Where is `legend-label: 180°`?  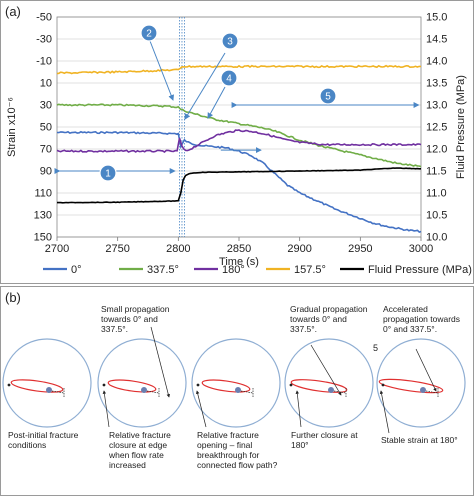 legend-label: 180° is located at coordinates (233, 270).